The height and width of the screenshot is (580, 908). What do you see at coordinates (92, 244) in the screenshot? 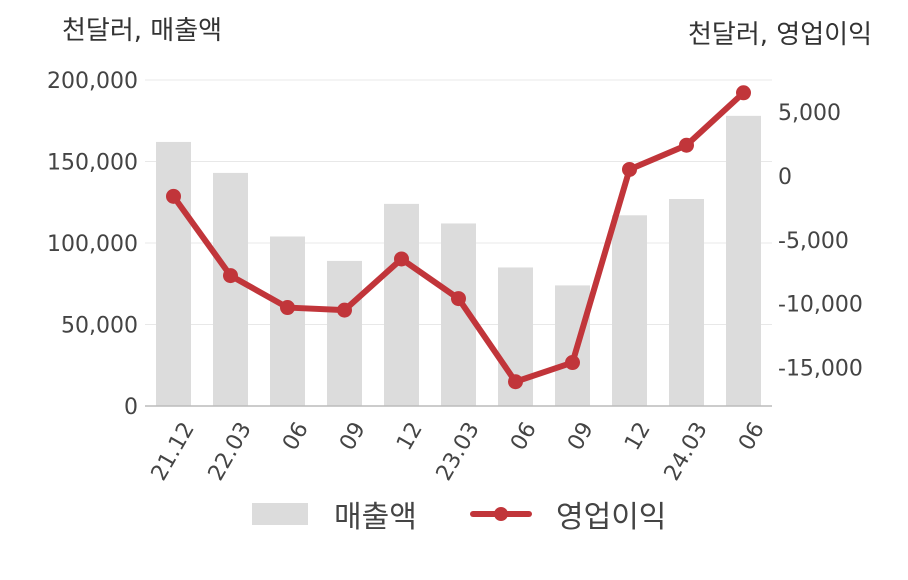
I see `left-axis-tick-label: 100,000` at bounding box center [92, 244].